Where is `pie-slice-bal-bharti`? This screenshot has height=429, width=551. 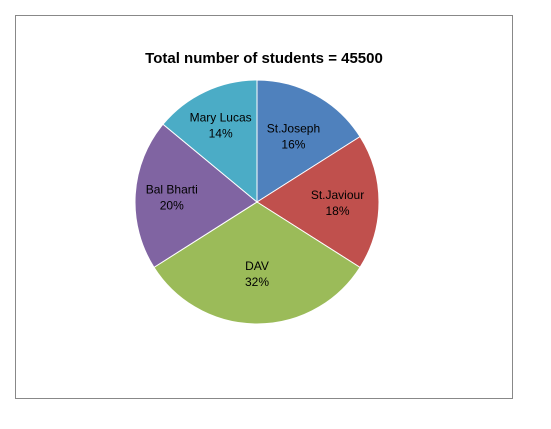 pie-slice-bal-bharti is located at coordinates (196, 196).